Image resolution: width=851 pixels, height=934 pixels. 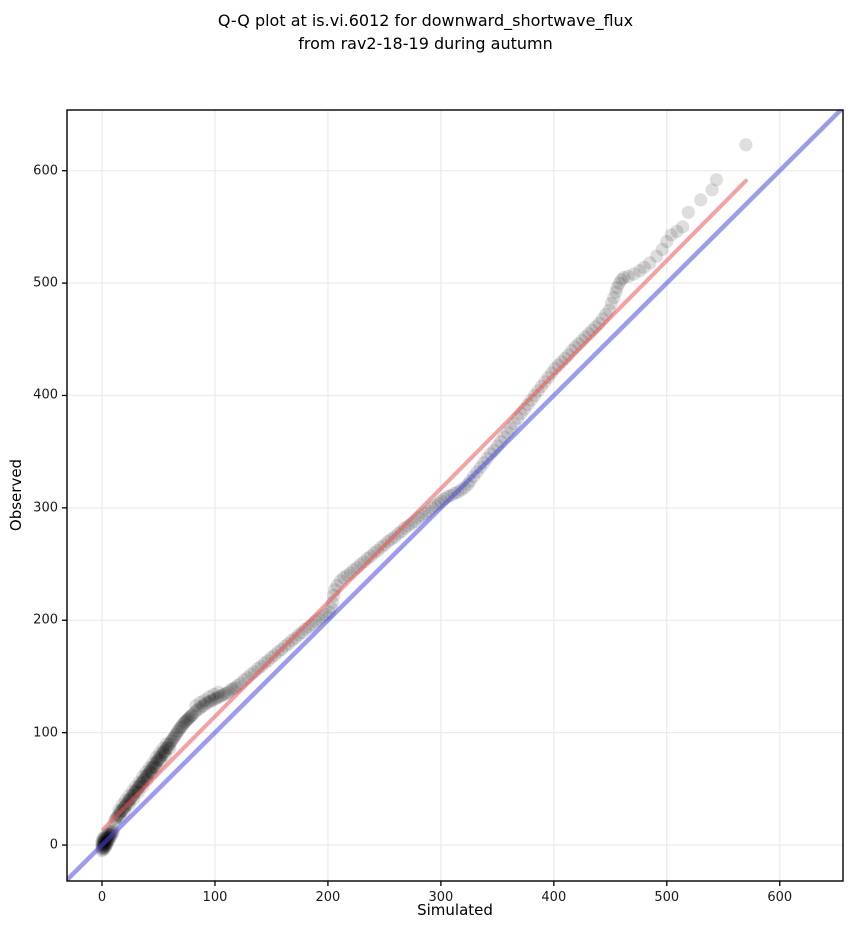 I want to click on x-tick-label: 500, so click(x=667, y=897).